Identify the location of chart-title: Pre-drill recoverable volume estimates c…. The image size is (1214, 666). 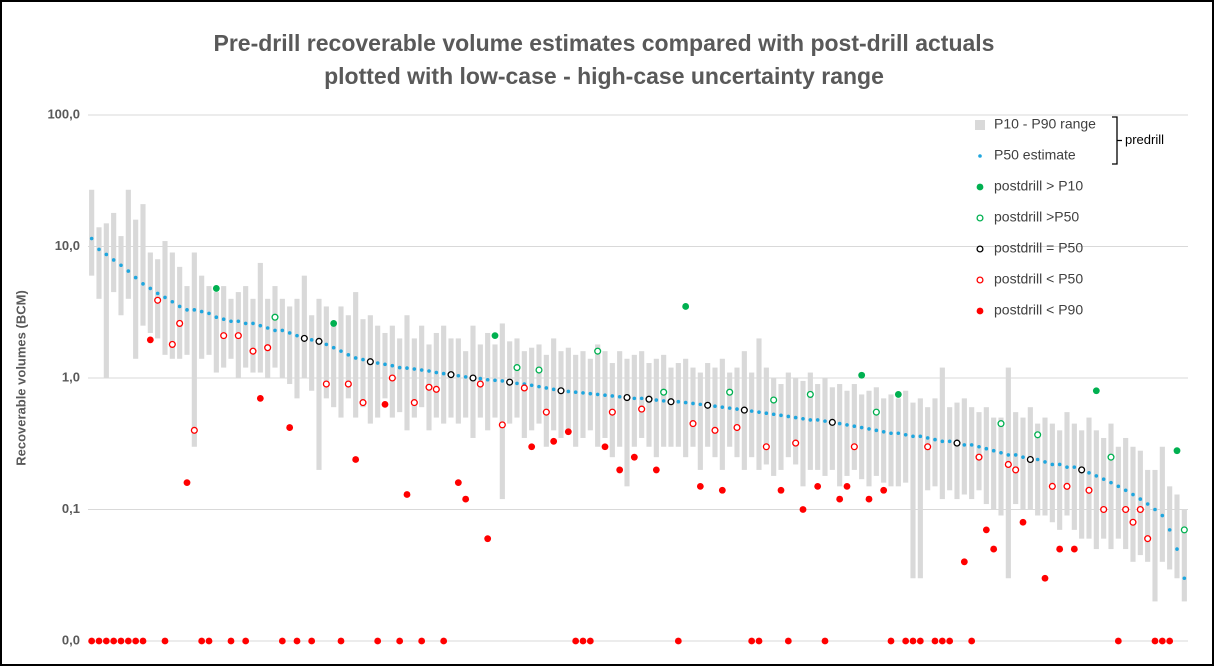
(604, 43).